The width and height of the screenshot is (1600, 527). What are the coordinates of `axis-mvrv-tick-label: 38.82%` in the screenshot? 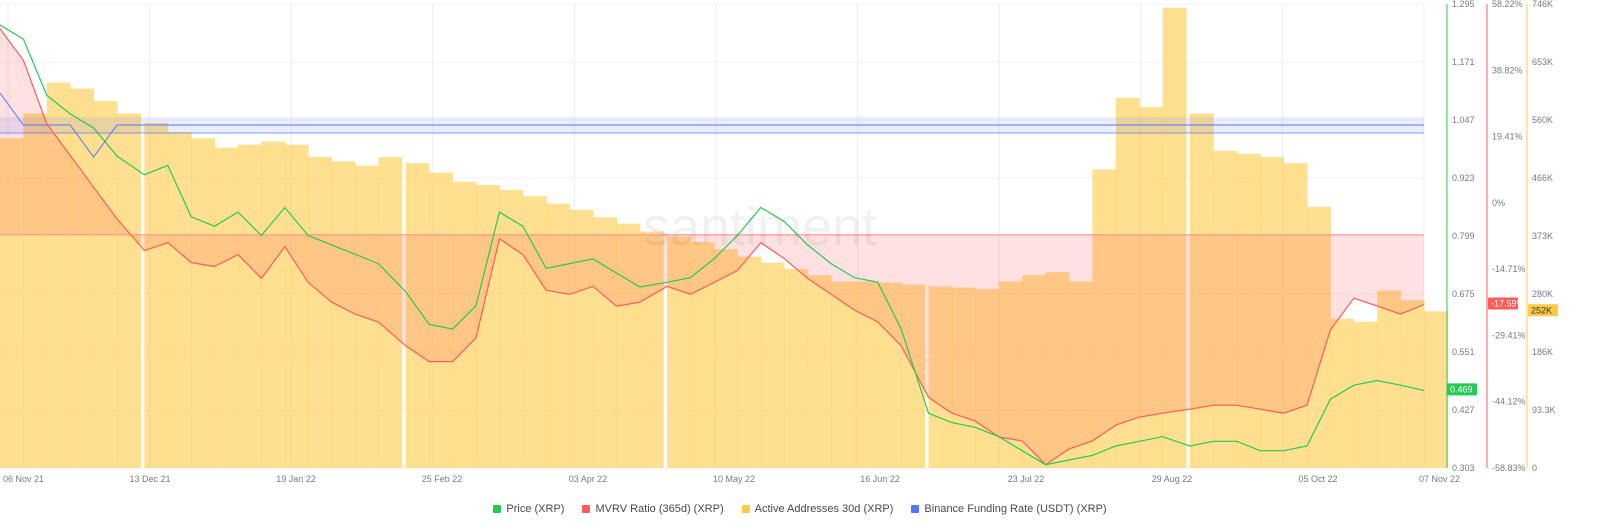 It's located at (1507, 70).